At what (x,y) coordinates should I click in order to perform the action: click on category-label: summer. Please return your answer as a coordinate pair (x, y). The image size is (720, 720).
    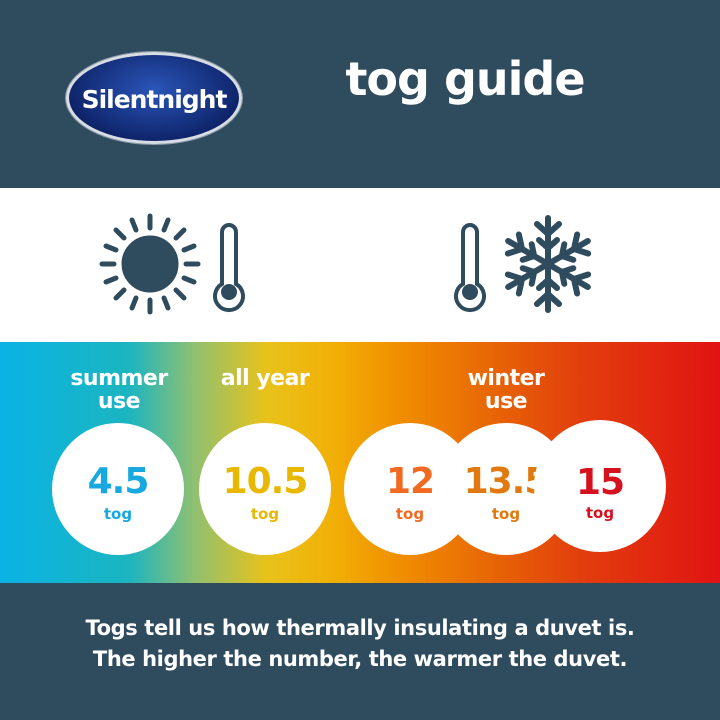
    Looking at the image, I should click on (119, 378).